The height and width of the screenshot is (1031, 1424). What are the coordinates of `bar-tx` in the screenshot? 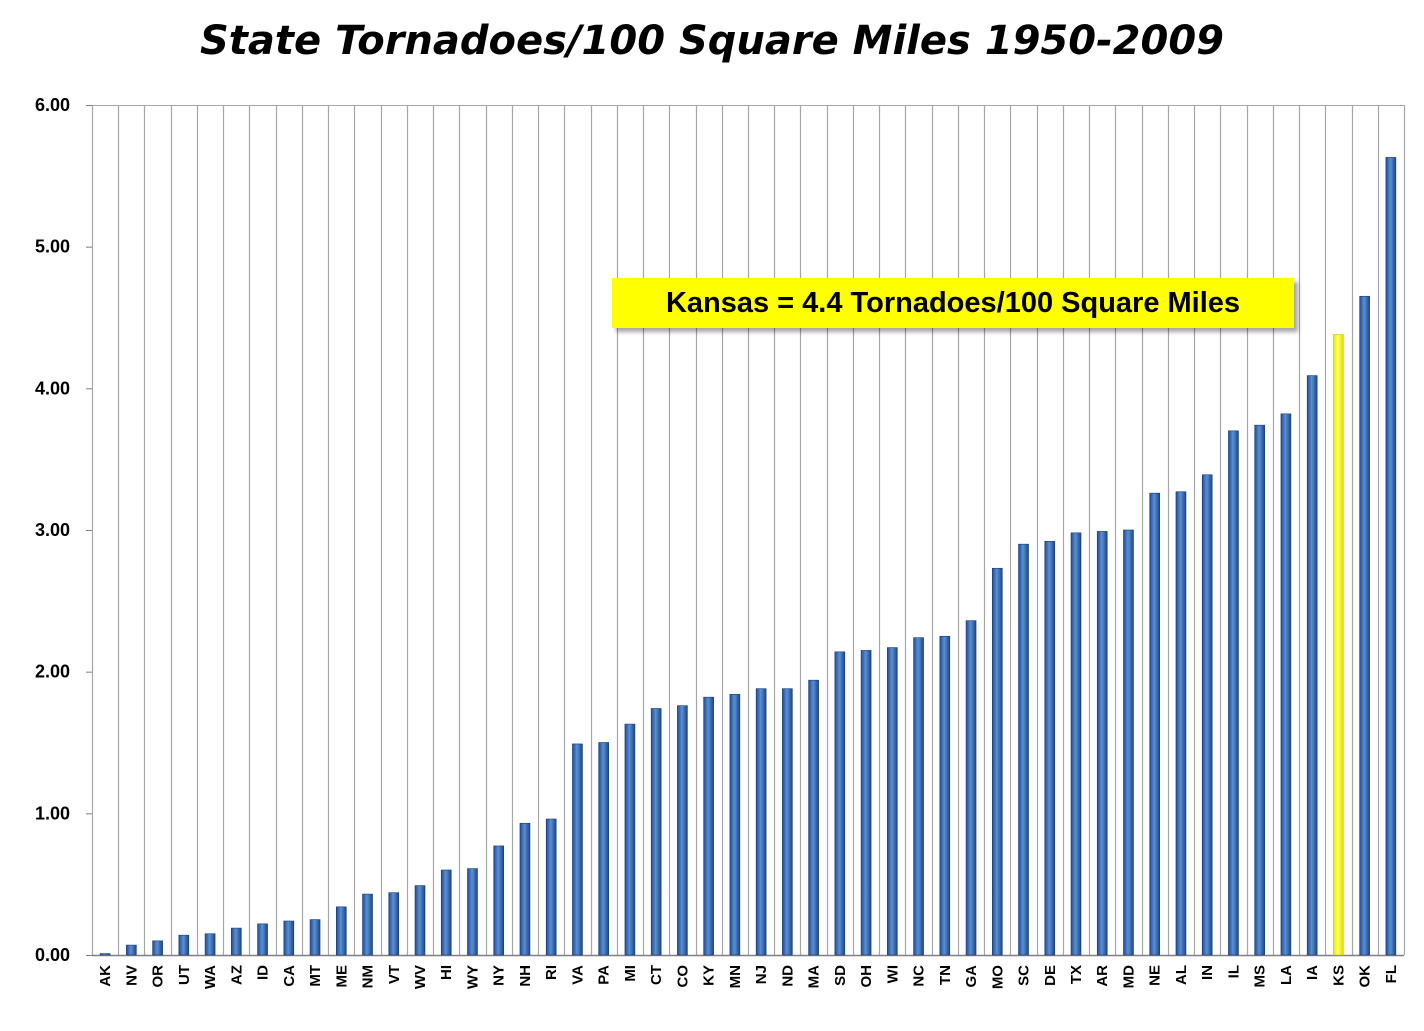 It's located at (1076, 744).